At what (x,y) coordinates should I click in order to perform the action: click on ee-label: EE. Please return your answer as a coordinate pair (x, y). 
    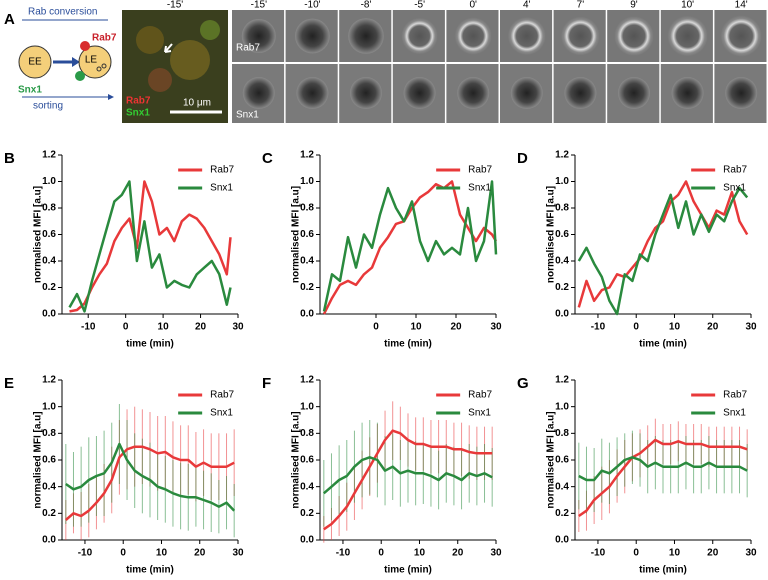
    Looking at the image, I should click on (35, 62).